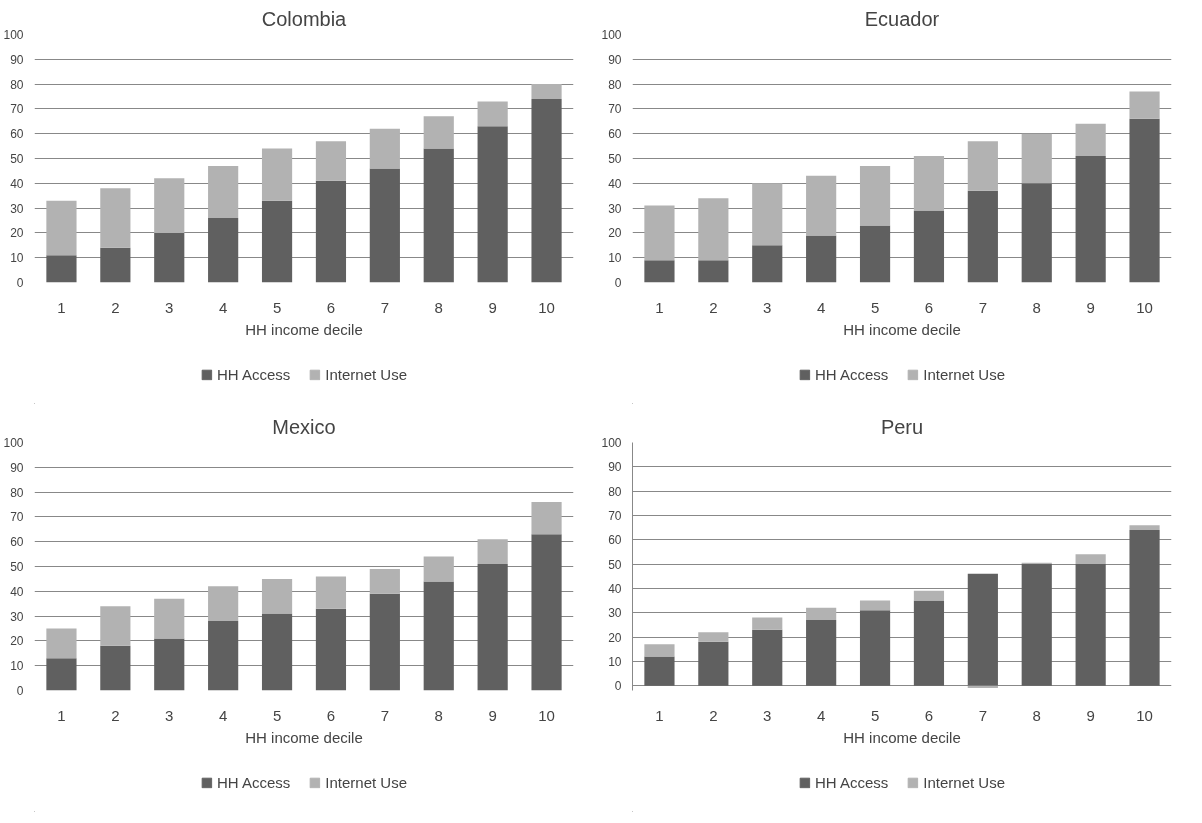 The width and height of the screenshot is (1202, 823). Describe the element at coordinates (902, 18) in the screenshot. I see `chart-title: Ecuador` at that location.